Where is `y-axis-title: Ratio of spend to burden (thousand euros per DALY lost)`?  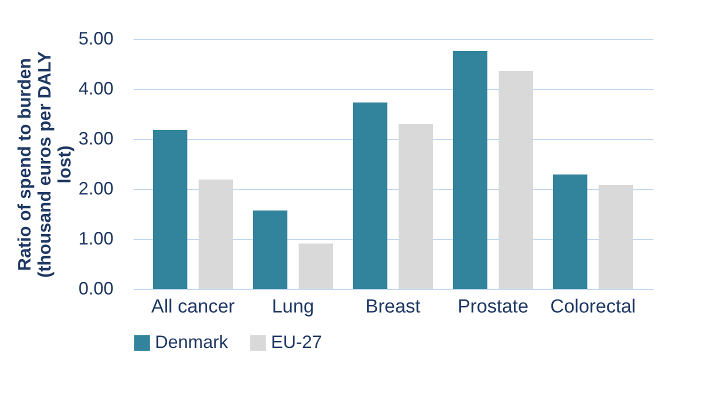 y-axis-title: Ratio of spend to burden (thousand euros per DALY lost) is located at coordinates (44, 164).